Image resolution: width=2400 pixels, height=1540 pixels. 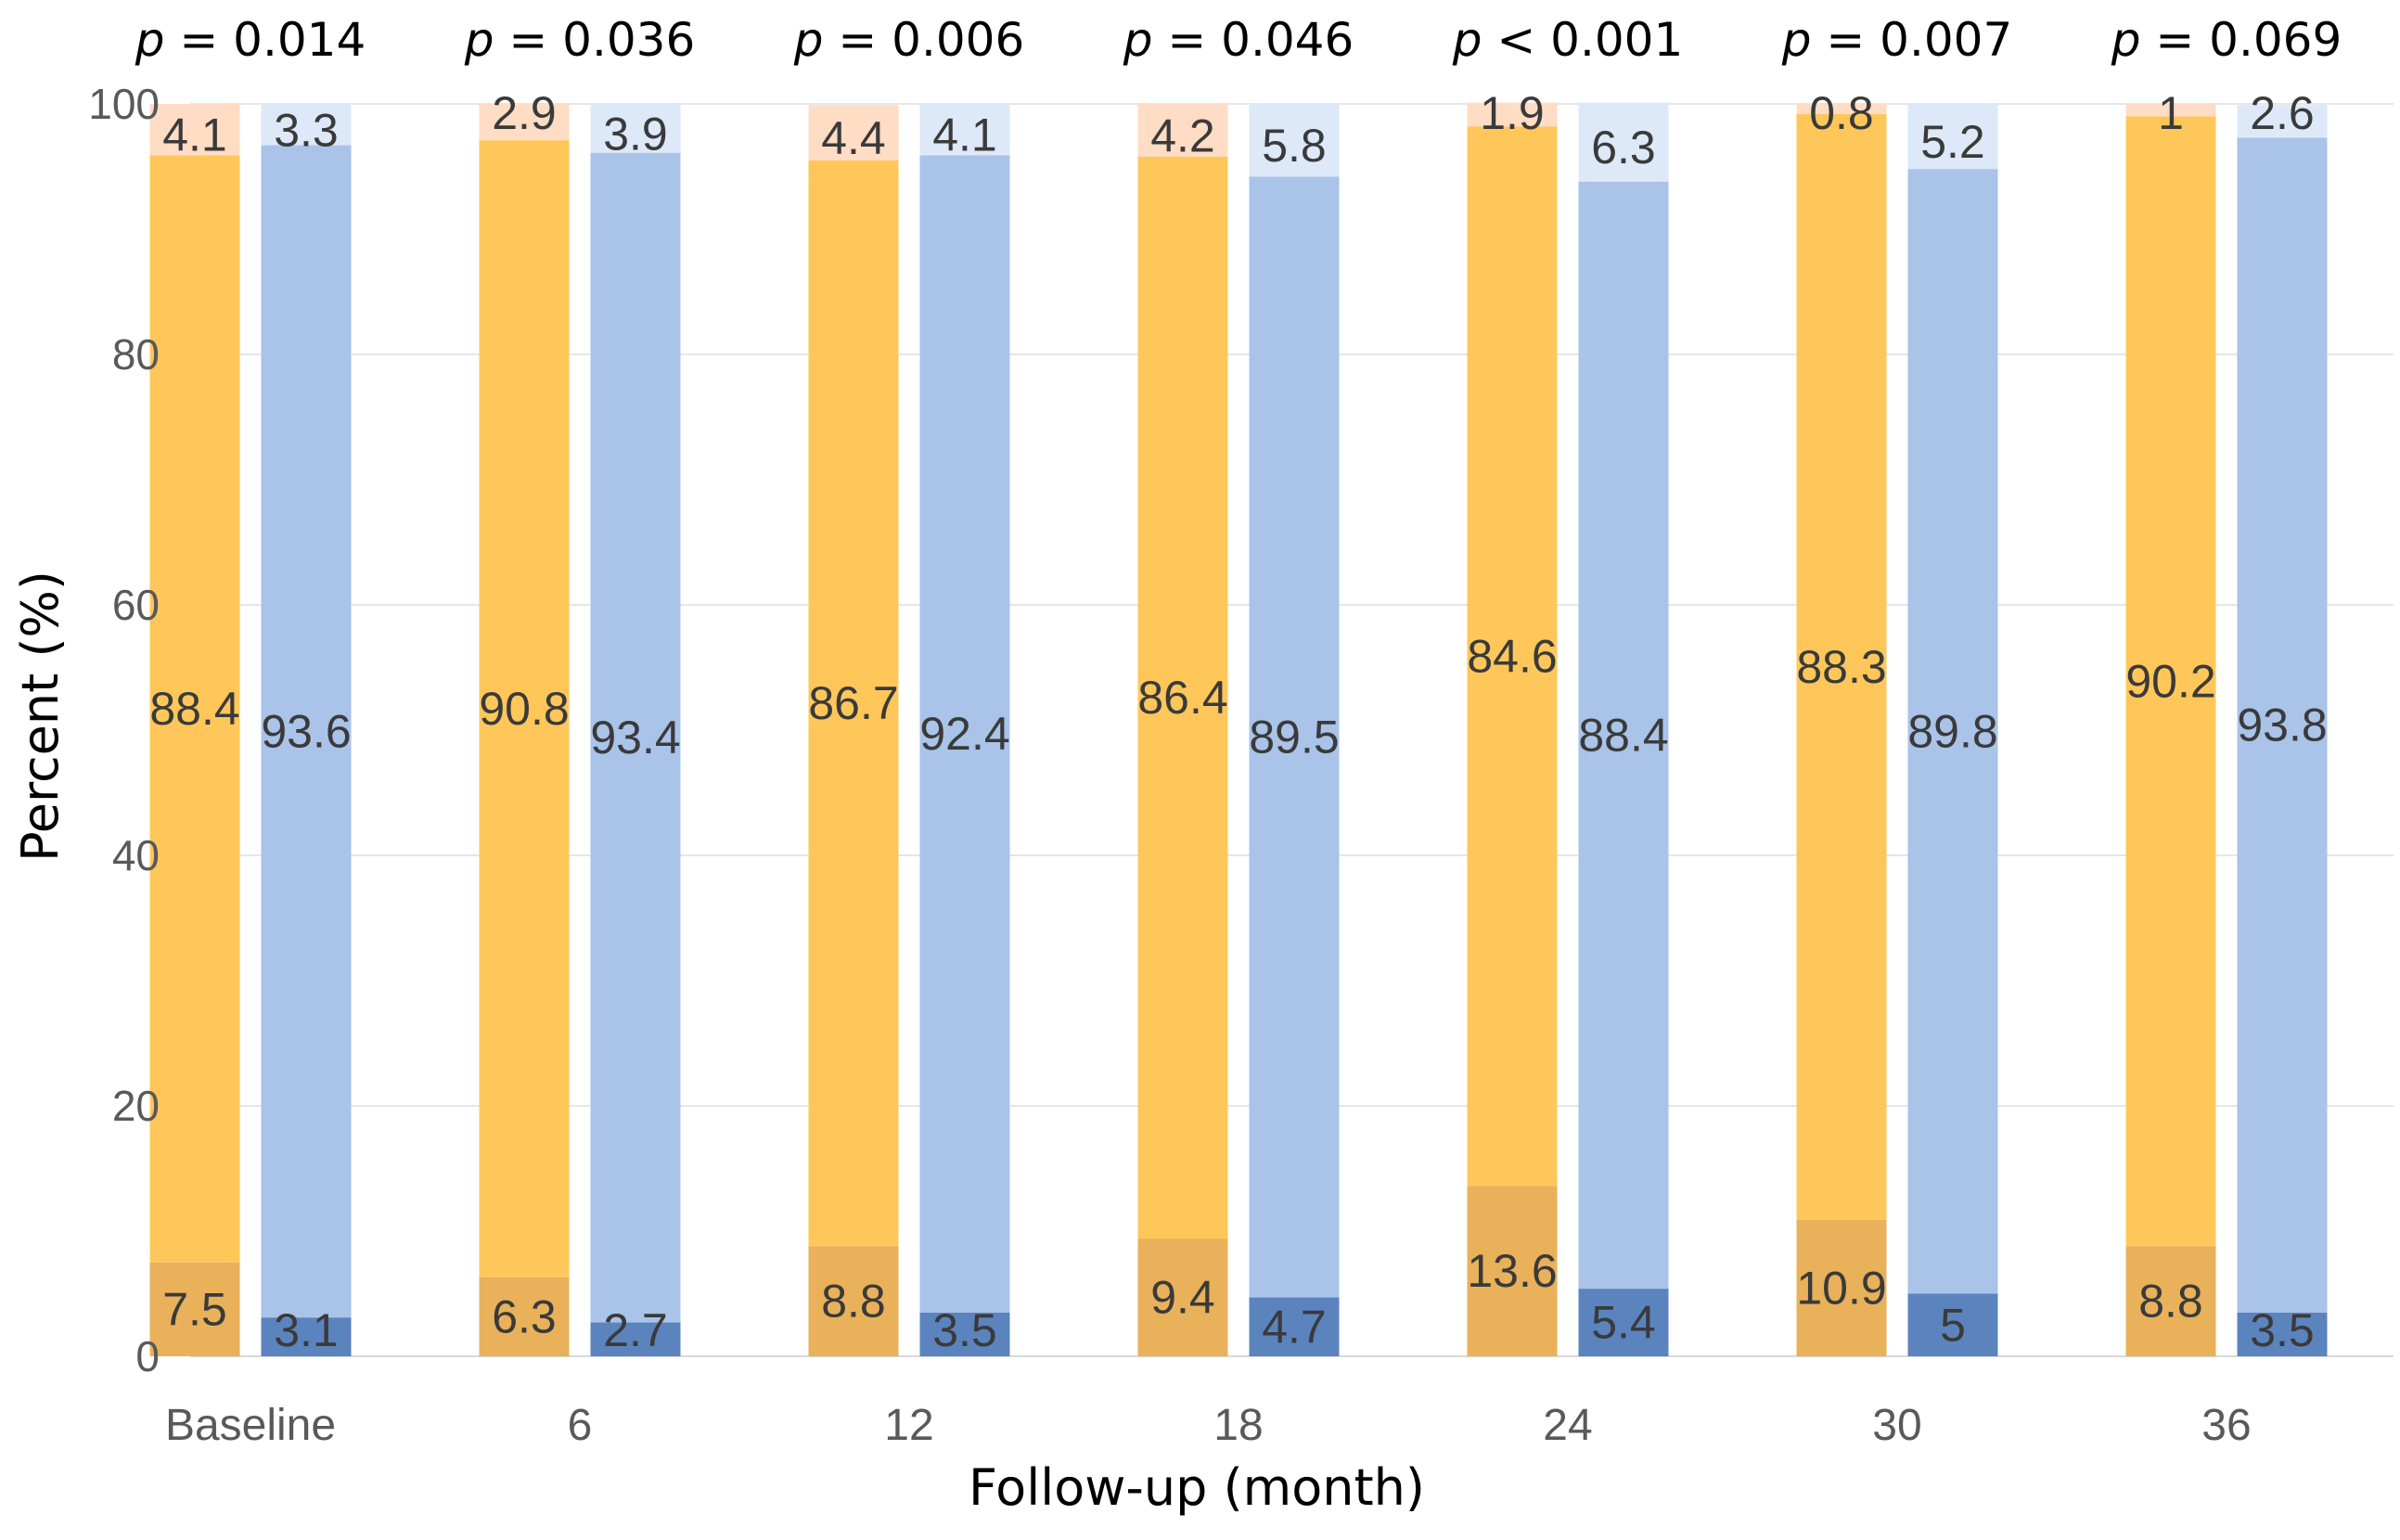 I want to click on y-axis-title: Percent (%), so click(x=40, y=716).